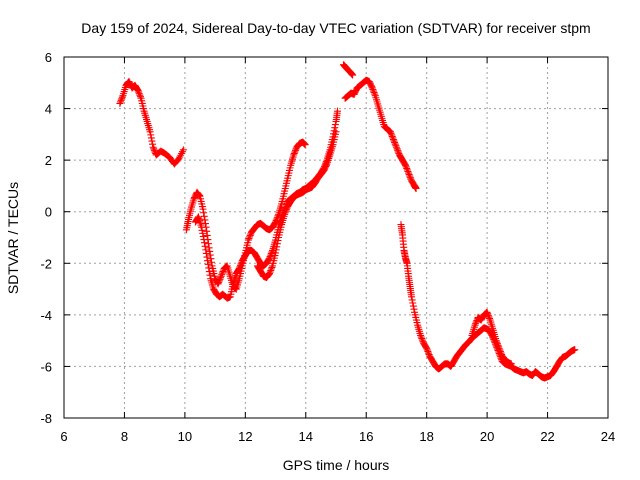 This screenshot has height=480, width=640. Describe the element at coordinates (48, 57) in the screenshot. I see `y-tick-label: 6` at that location.